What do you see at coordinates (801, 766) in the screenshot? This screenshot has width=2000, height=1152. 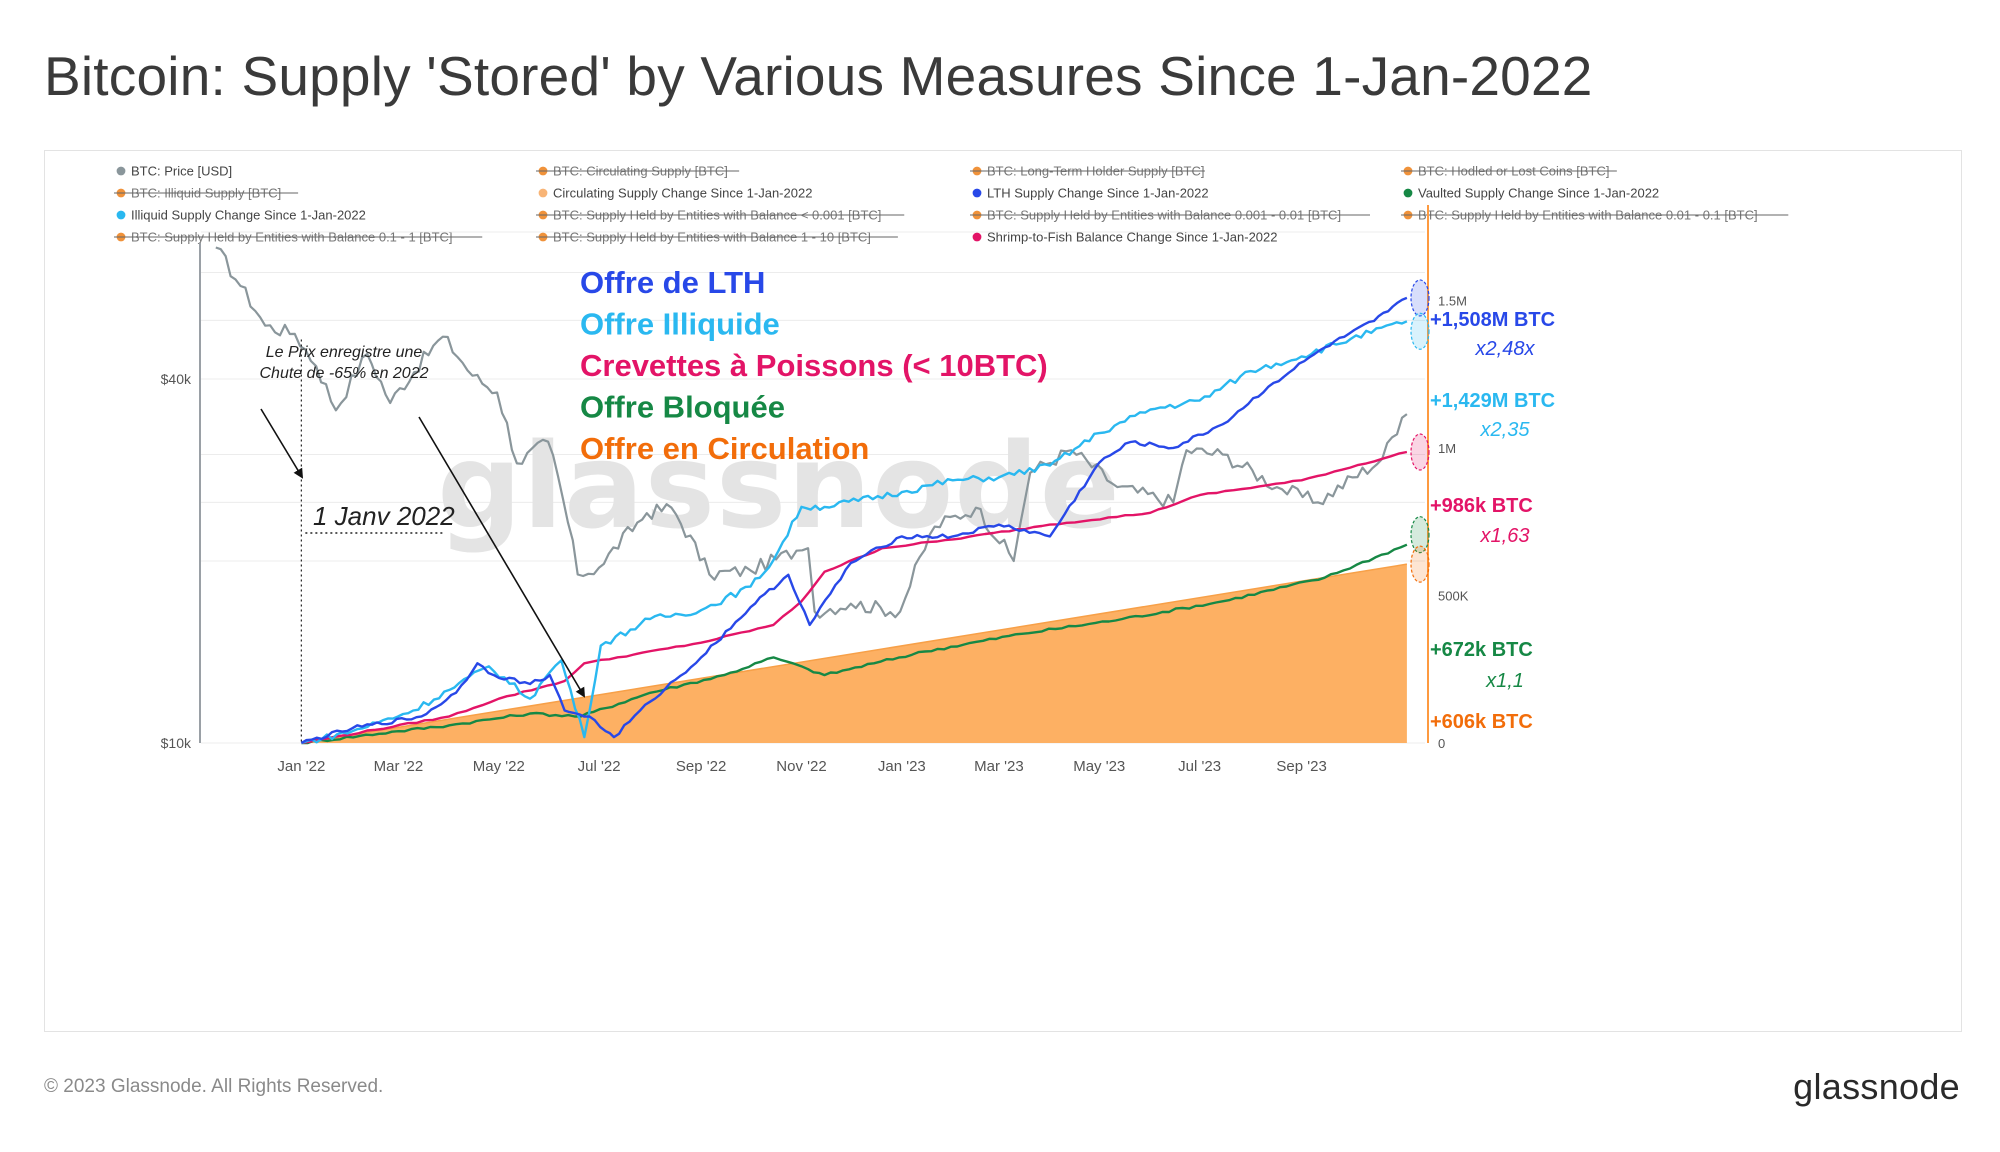 I see `x-tick-label: Nov '22` at bounding box center [801, 766].